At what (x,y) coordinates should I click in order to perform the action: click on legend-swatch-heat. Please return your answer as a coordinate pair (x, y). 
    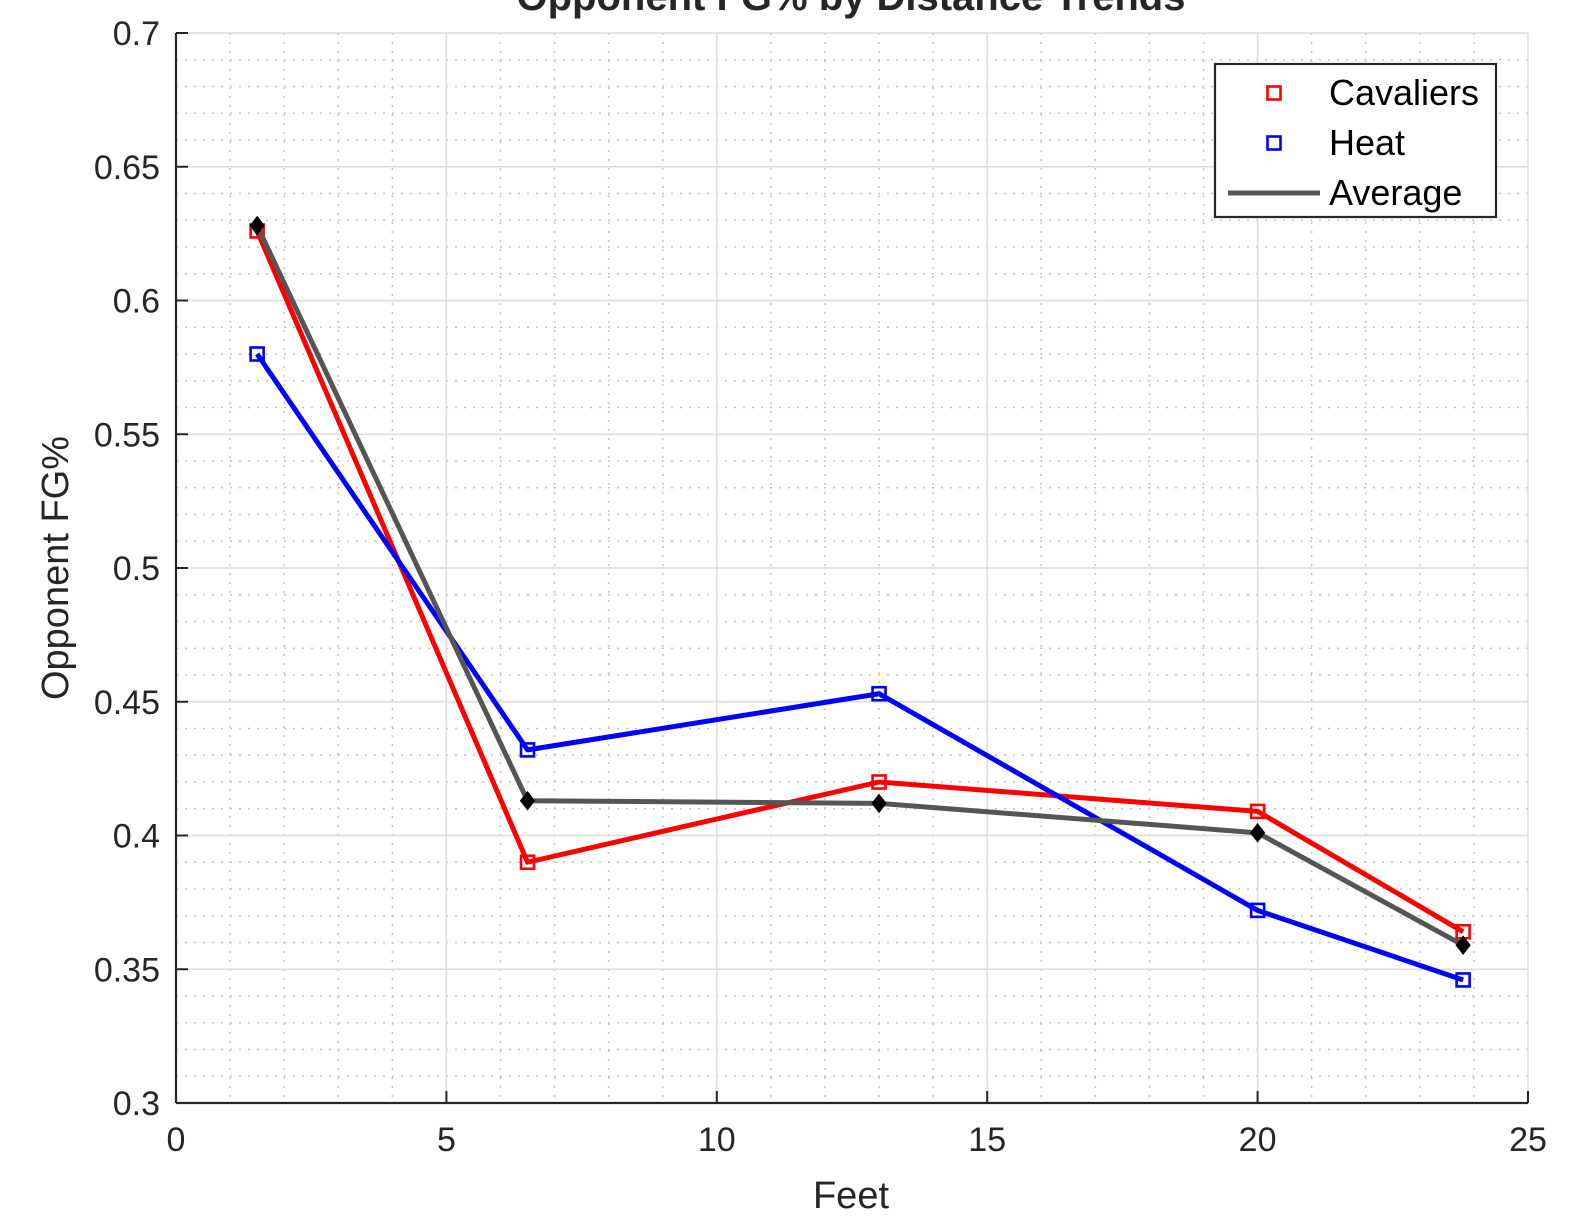
    Looking at the image, I should click on (1274, 143).